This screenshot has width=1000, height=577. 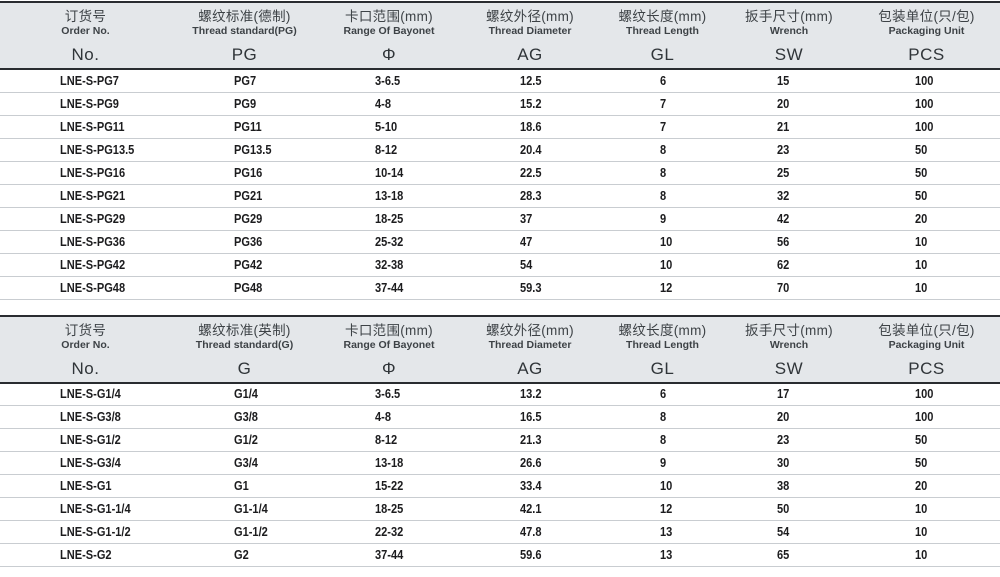 What do you see at coordinates (789, 196) in the screenshot?
I see `cell-wrench-size: 32` at bounding box center [789, 196].